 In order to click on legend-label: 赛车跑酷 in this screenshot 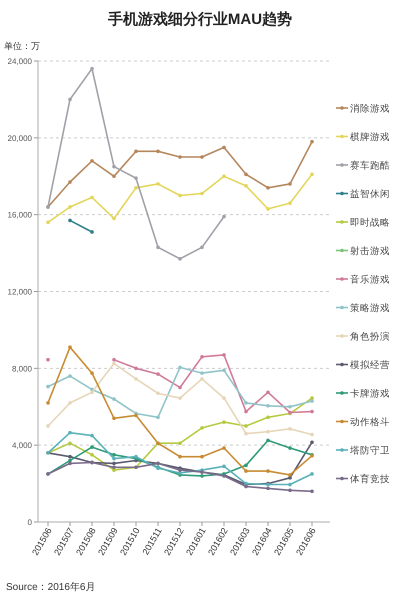, I will do `click(370, 166)`.